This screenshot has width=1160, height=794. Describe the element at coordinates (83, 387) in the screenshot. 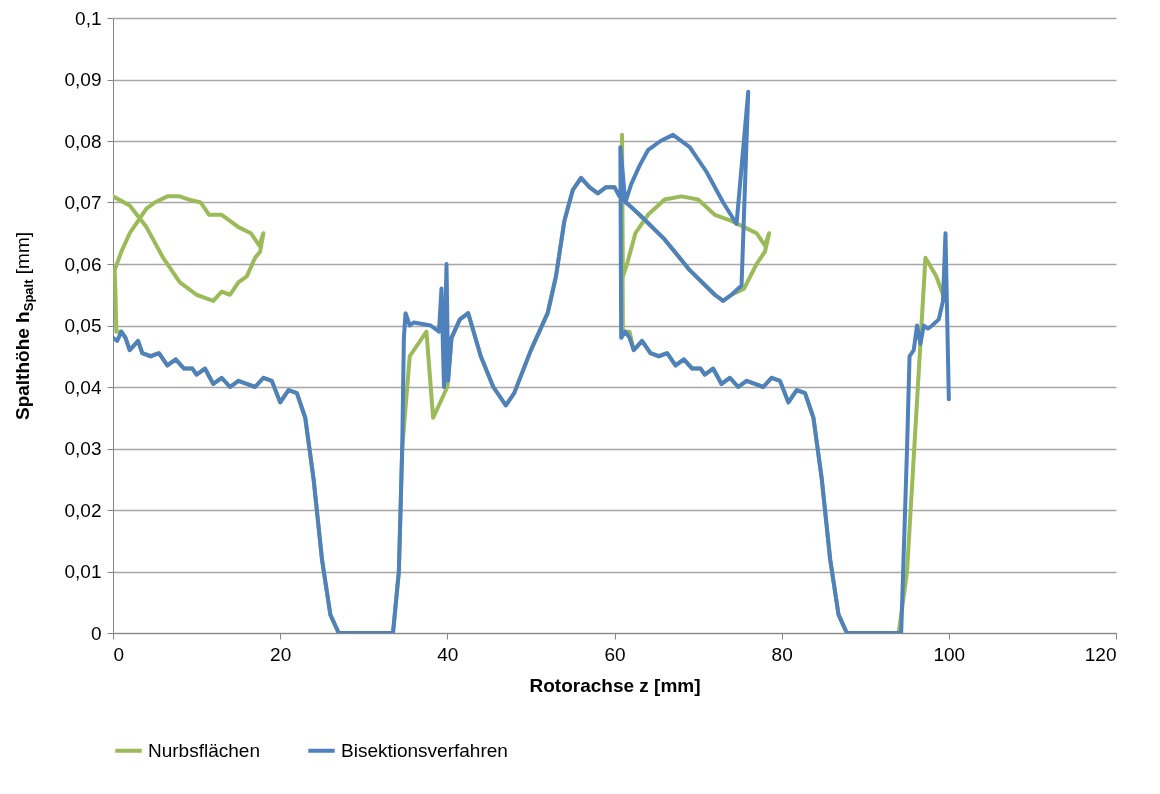

I see `y-tick-label: 0,04` at that location.